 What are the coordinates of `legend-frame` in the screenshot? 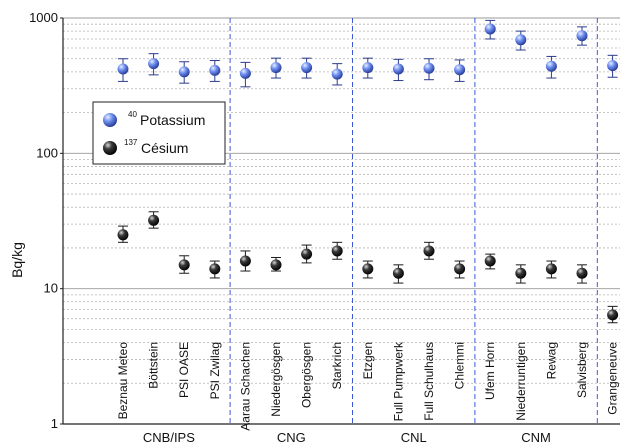 It's located at (159, 133).